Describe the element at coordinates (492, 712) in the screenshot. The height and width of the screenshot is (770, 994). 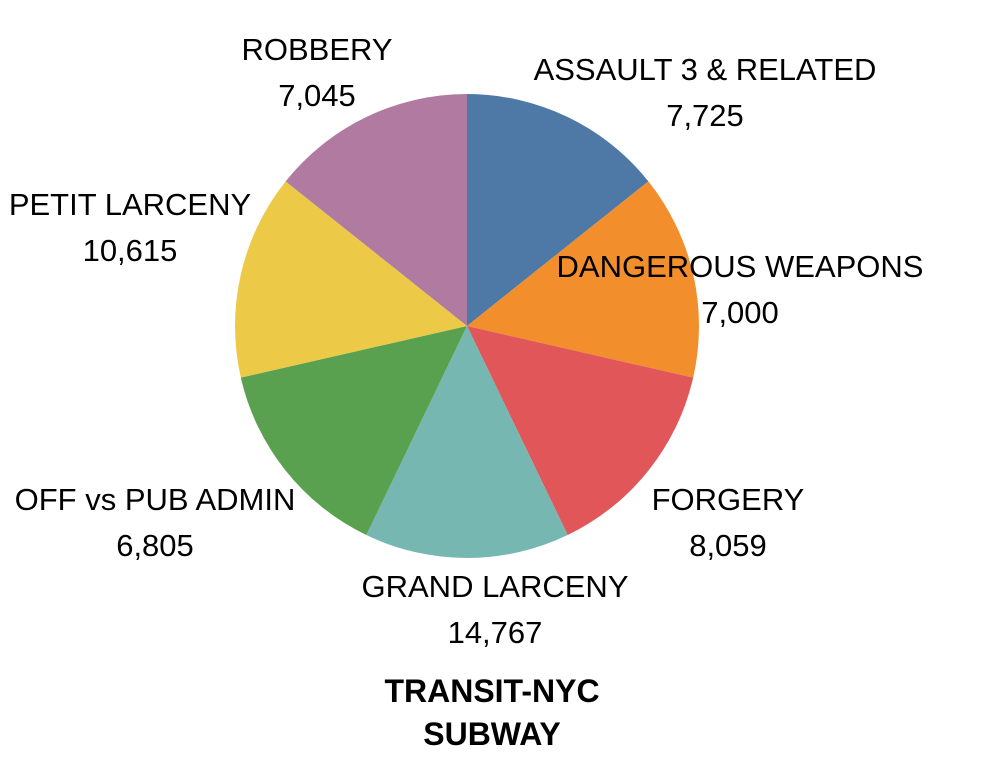
I see `chart-title: TRANSIT-NYC SUBWAY` at that location.